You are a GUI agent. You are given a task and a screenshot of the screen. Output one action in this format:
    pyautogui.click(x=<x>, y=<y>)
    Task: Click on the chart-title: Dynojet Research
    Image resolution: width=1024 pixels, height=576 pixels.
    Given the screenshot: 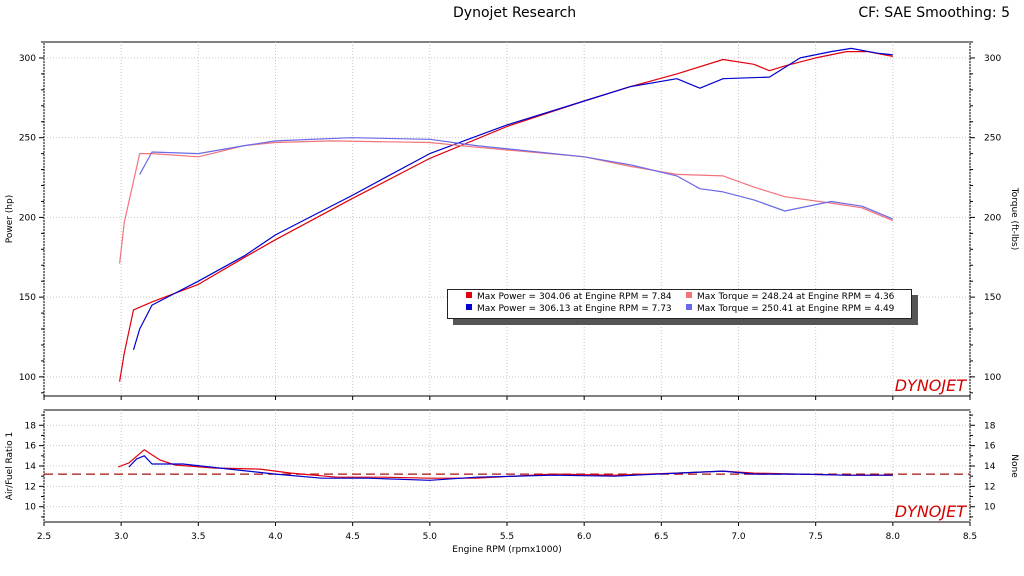 What is the action you would take?
    pyautogui.click(x=515, y=13)
    